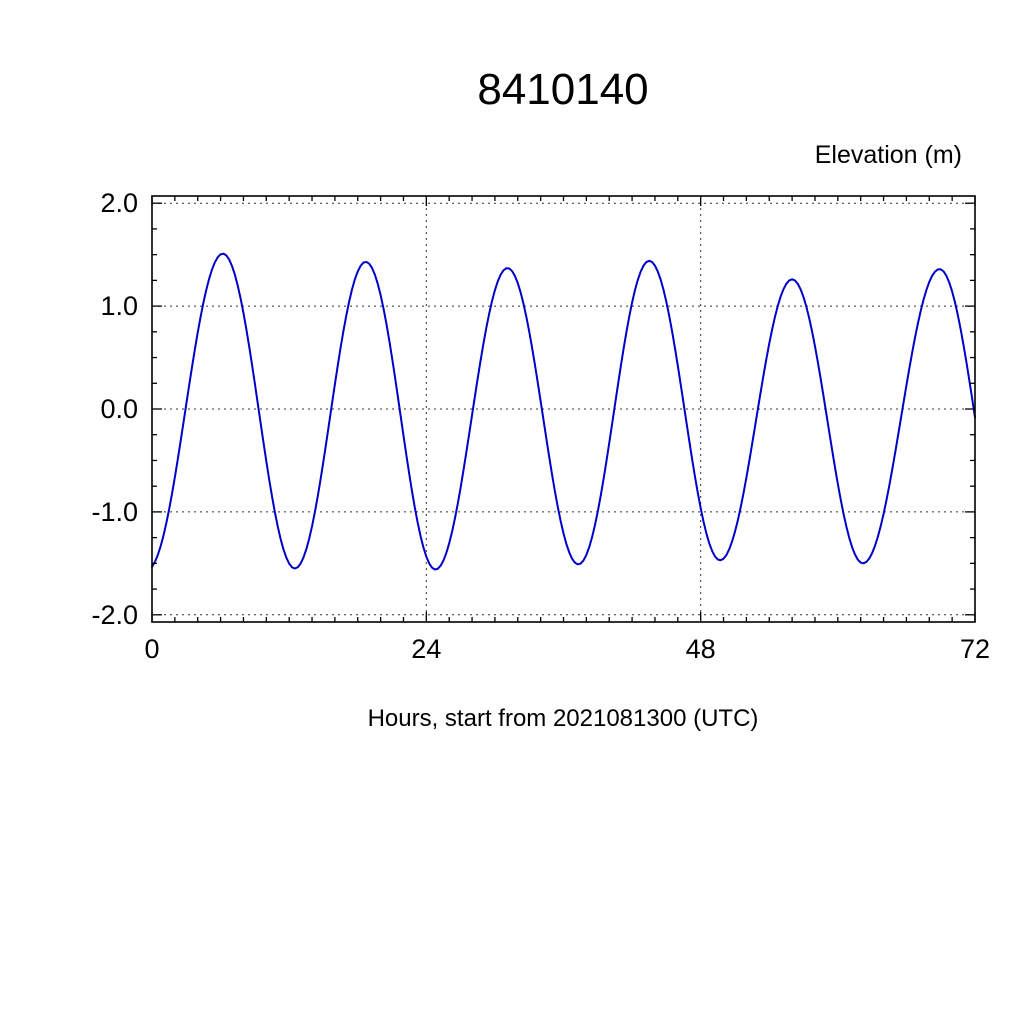 This screenshot has width=1024, height=1024. Describe the element at coordinates (119, 203) in the screenshot. I see `y-tick-label: 2.0` at that location.